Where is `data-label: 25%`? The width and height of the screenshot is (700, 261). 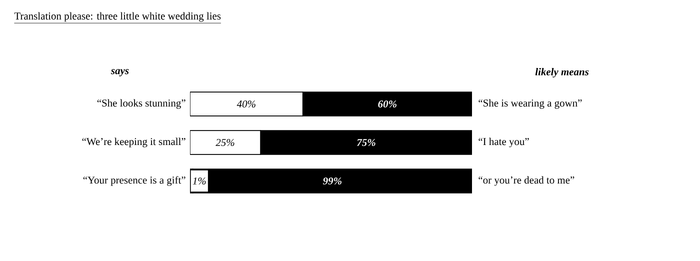 data-label: 25% is located at coordinates (225, 142).